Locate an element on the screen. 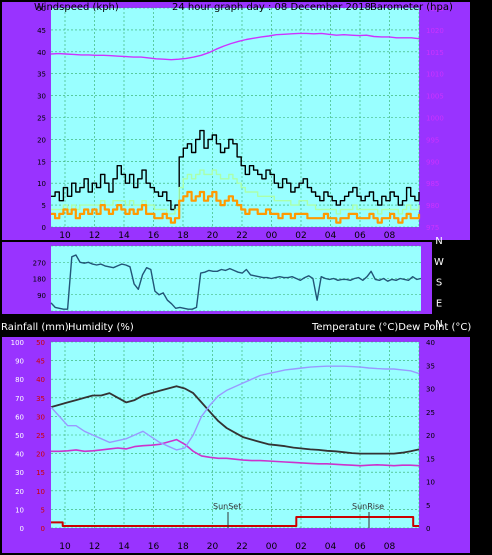 This screenshot has width=492, height=555. y-left-tick-label: 5 is located at coordinates (44, 206).